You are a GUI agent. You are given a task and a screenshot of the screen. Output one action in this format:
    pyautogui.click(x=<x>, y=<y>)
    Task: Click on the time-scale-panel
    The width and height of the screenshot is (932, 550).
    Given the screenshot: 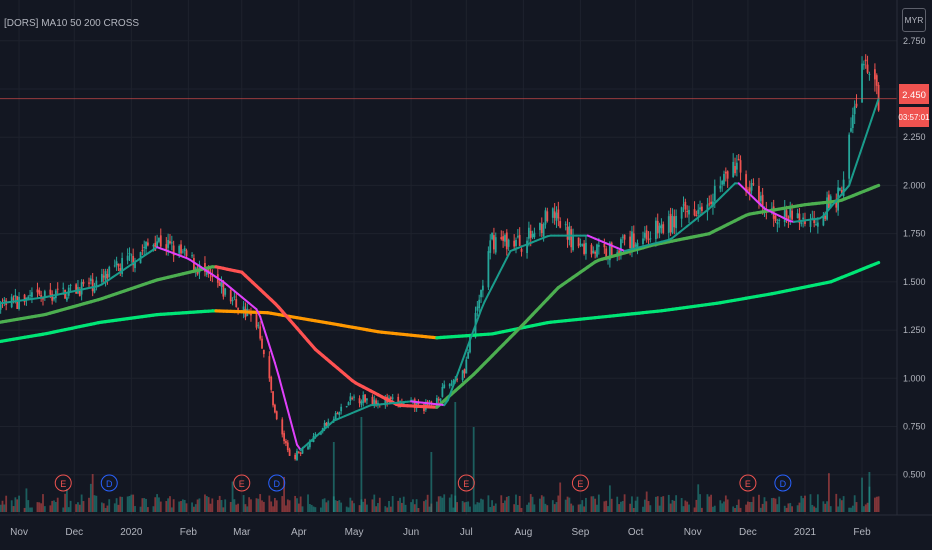 What is the action you would take?
    pyautogui.click(x=466, y=532)
    